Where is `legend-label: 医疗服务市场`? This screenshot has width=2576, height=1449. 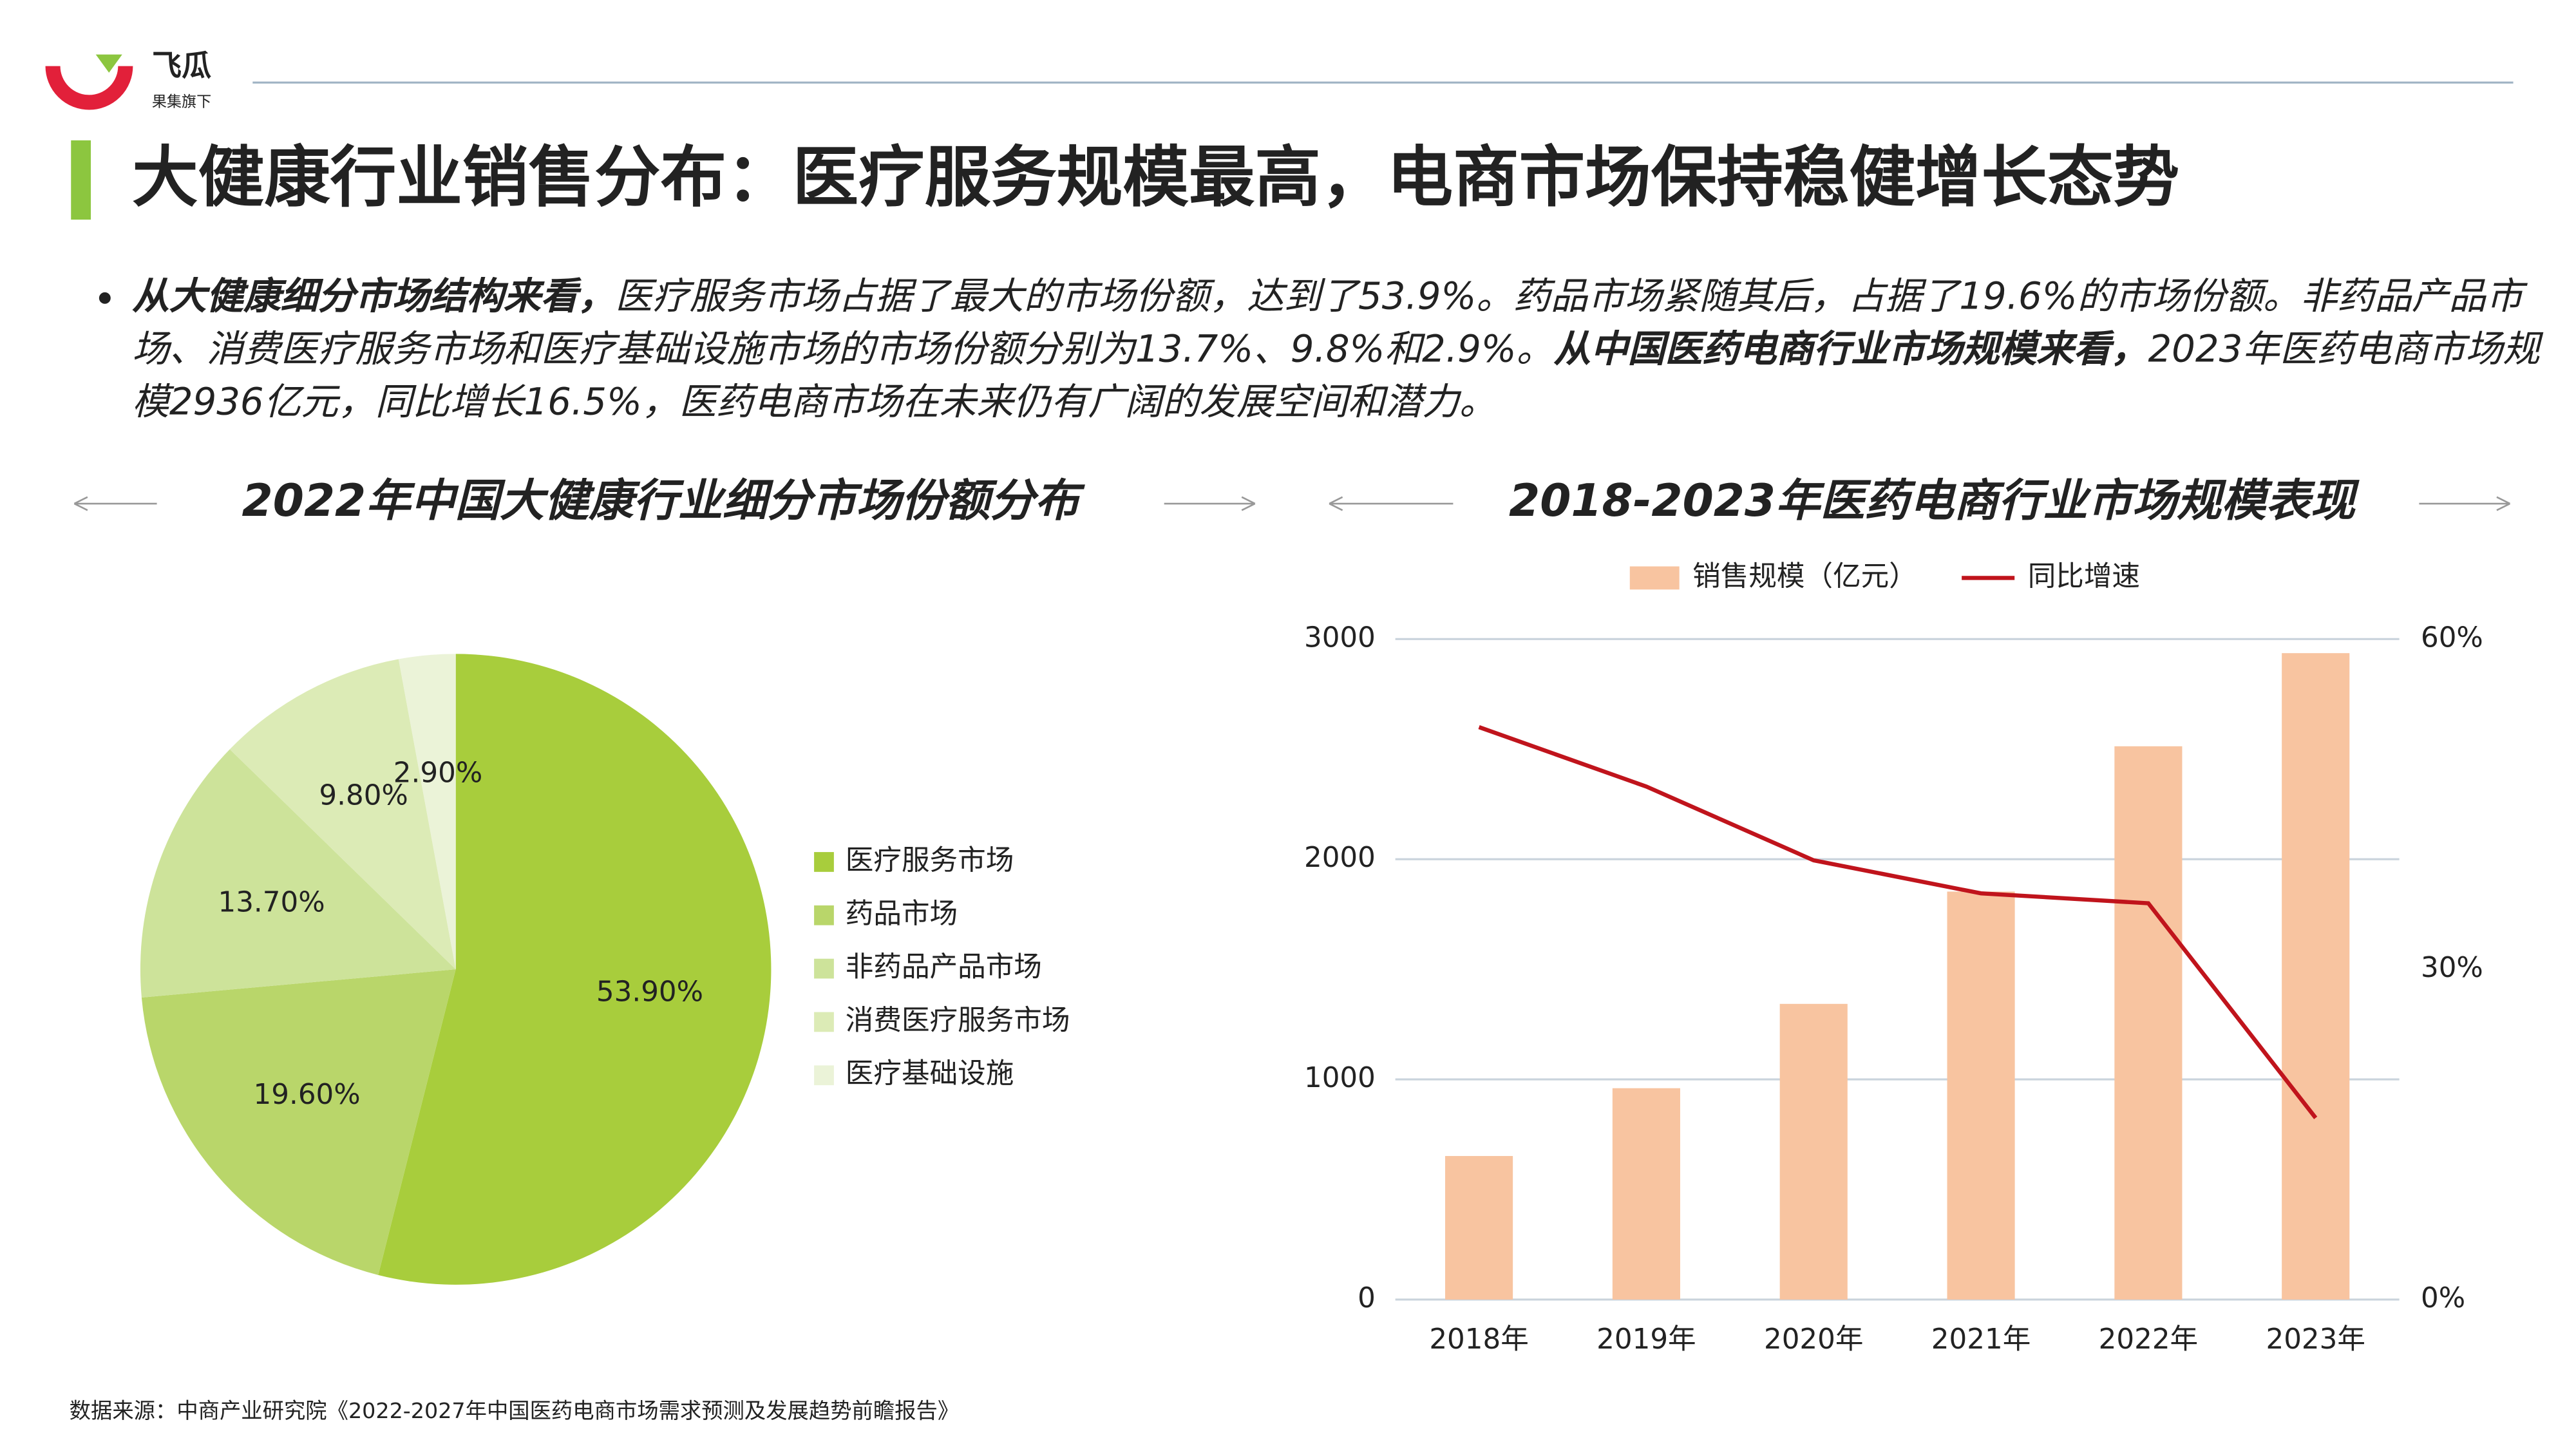 legend-label: 医疗服务市场 is located at coordinates (930, 860).